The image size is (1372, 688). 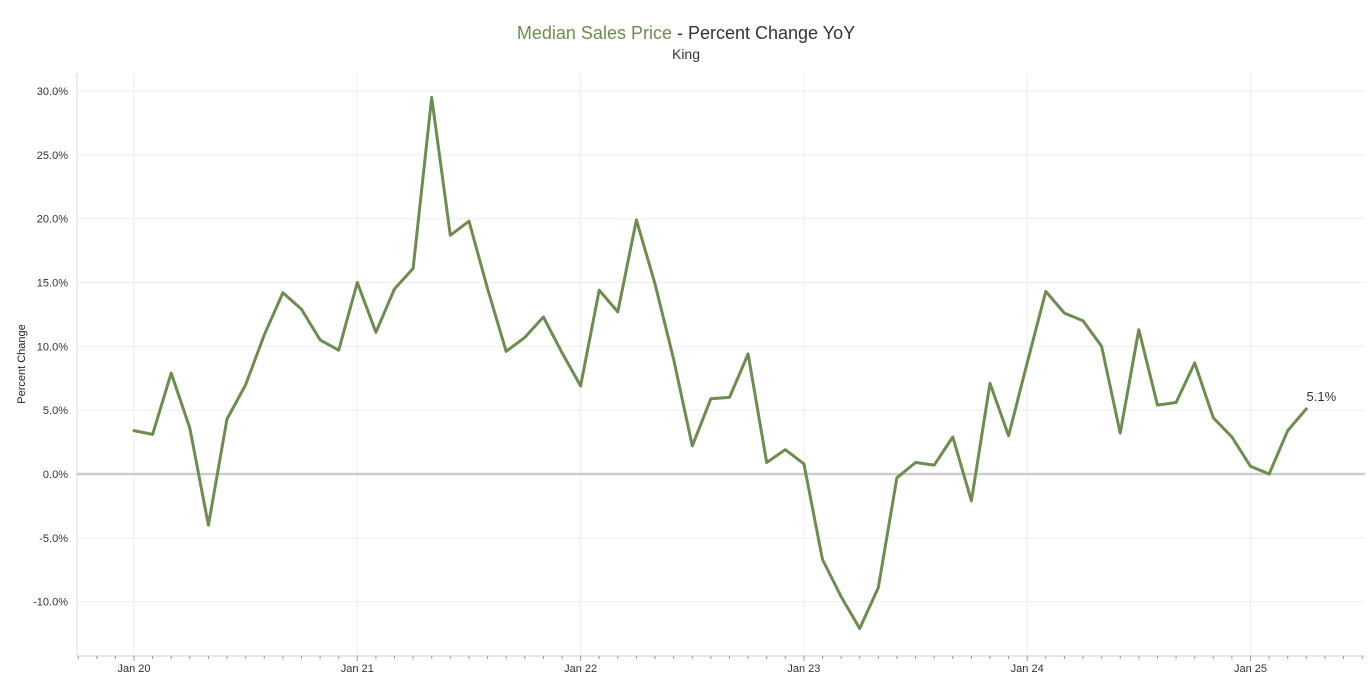 I want to click on chart-title-main: Median Sales Price, so click(x=594, y=33).